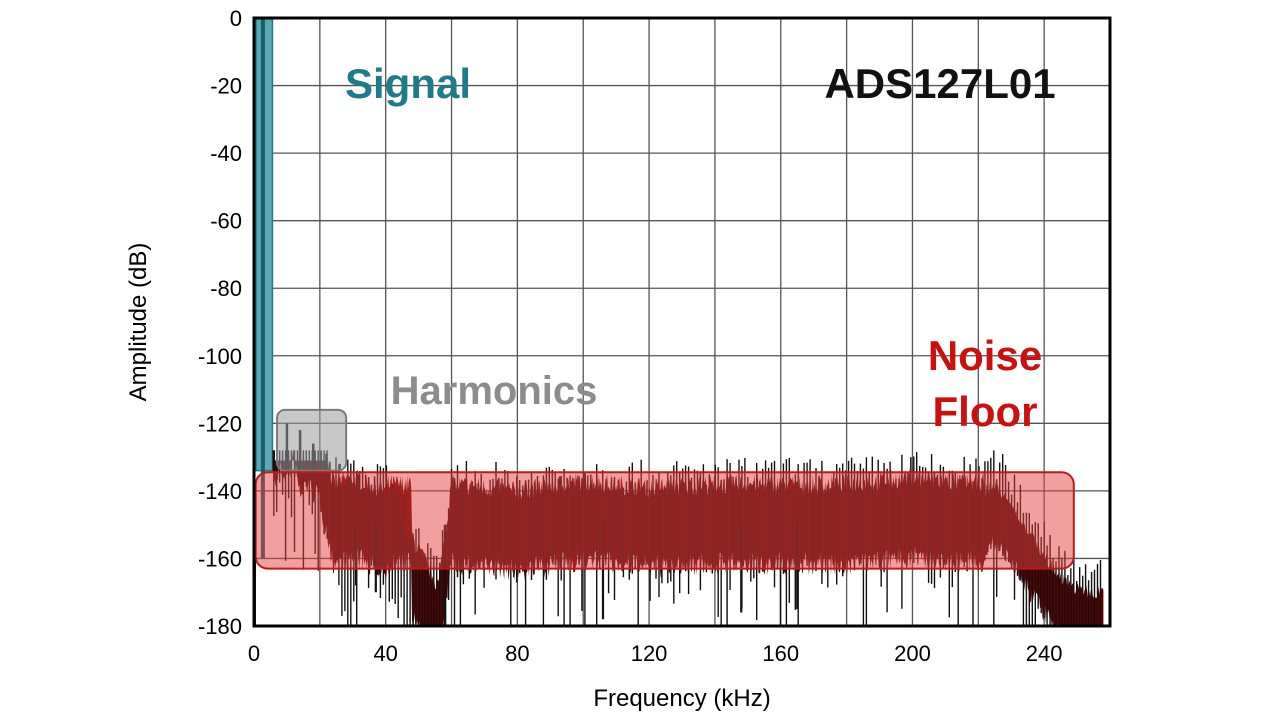 Image resolution: width=1280 pixels, height=721 pixels. I want to click on y-tick-label: -20, so click(226, 86).